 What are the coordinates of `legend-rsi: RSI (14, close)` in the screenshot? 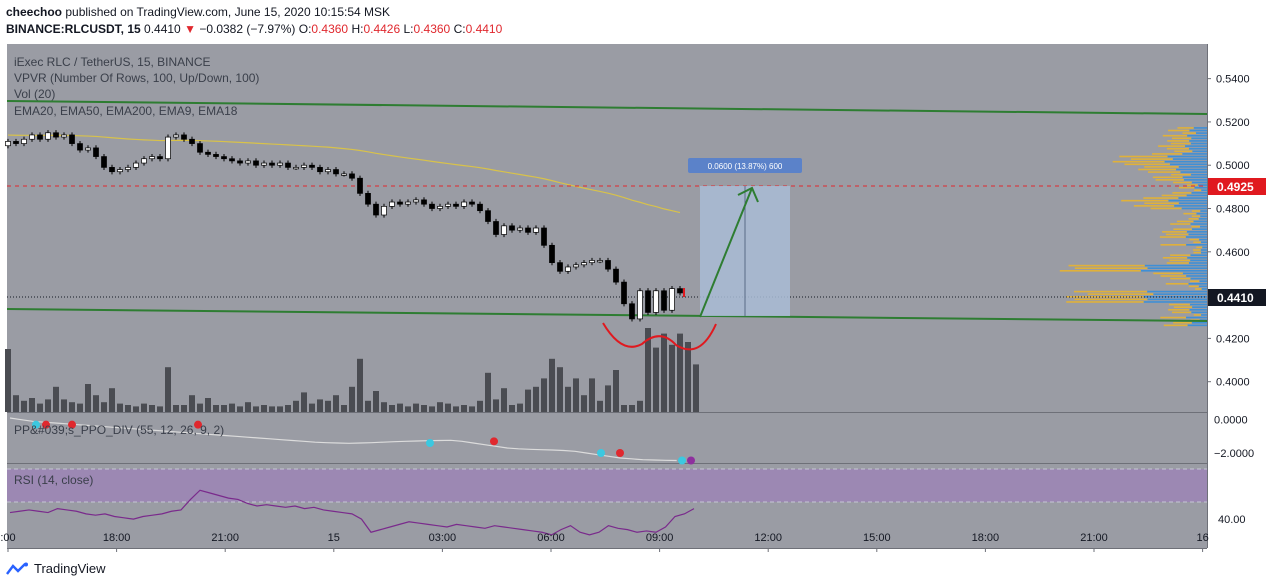 It's located at (54, 480).